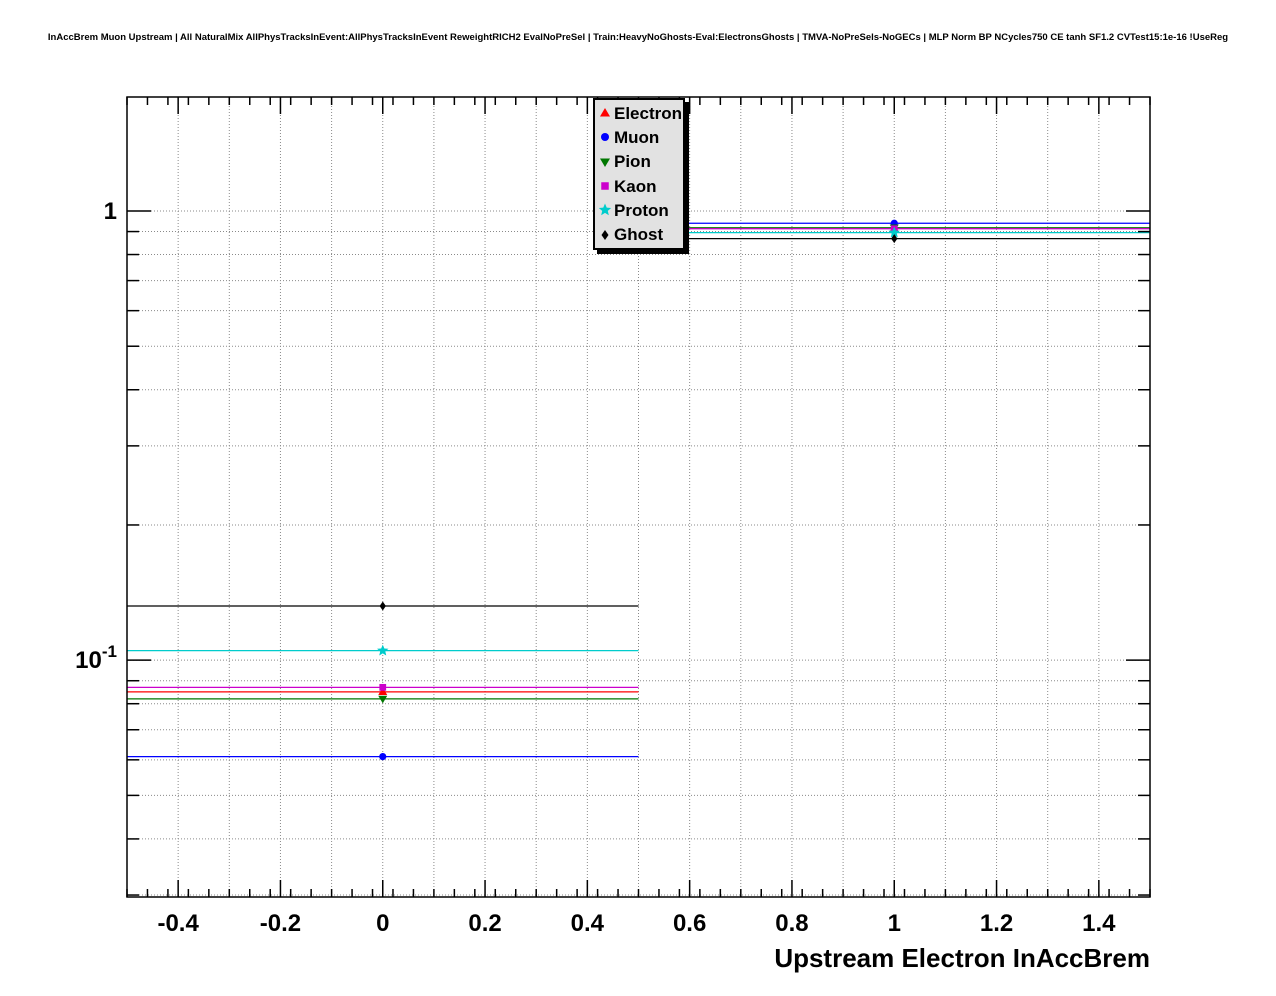 Image resolution: width=1276 pixels, height=996 pixels. I want to click on legend-entry-pion: Pion, so click(640, 161).